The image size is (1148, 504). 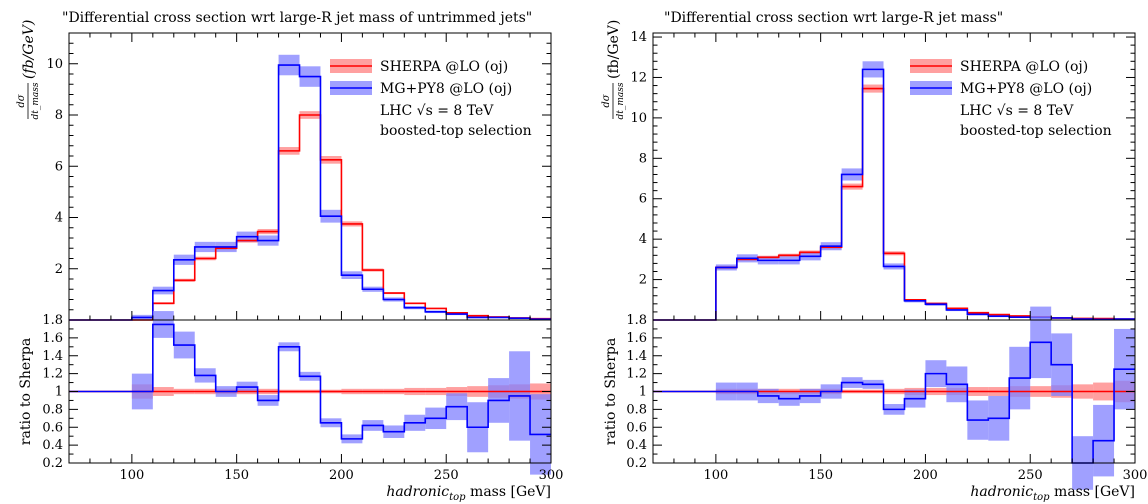 What do you see at coordinates (638, 37) in the screenshot?
I see `y-tick-label: 14` at bounding box center [638, 37].